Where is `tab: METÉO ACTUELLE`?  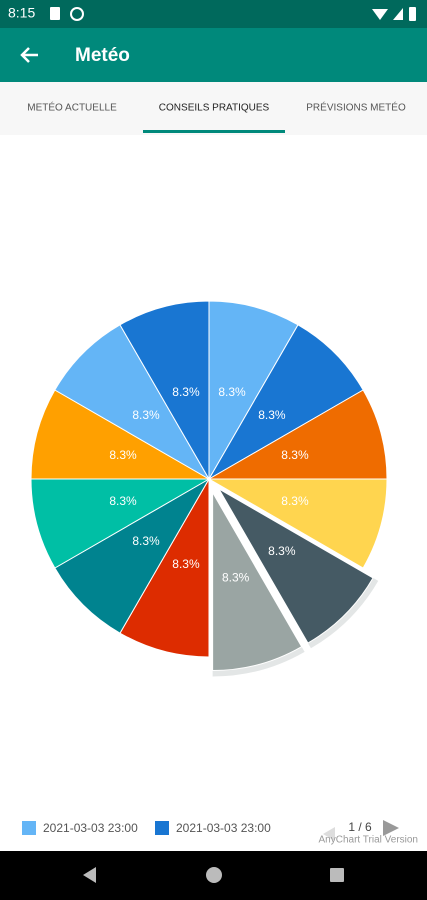
tab: METÉO ACTUELLE is located at coordinates (72, 107).